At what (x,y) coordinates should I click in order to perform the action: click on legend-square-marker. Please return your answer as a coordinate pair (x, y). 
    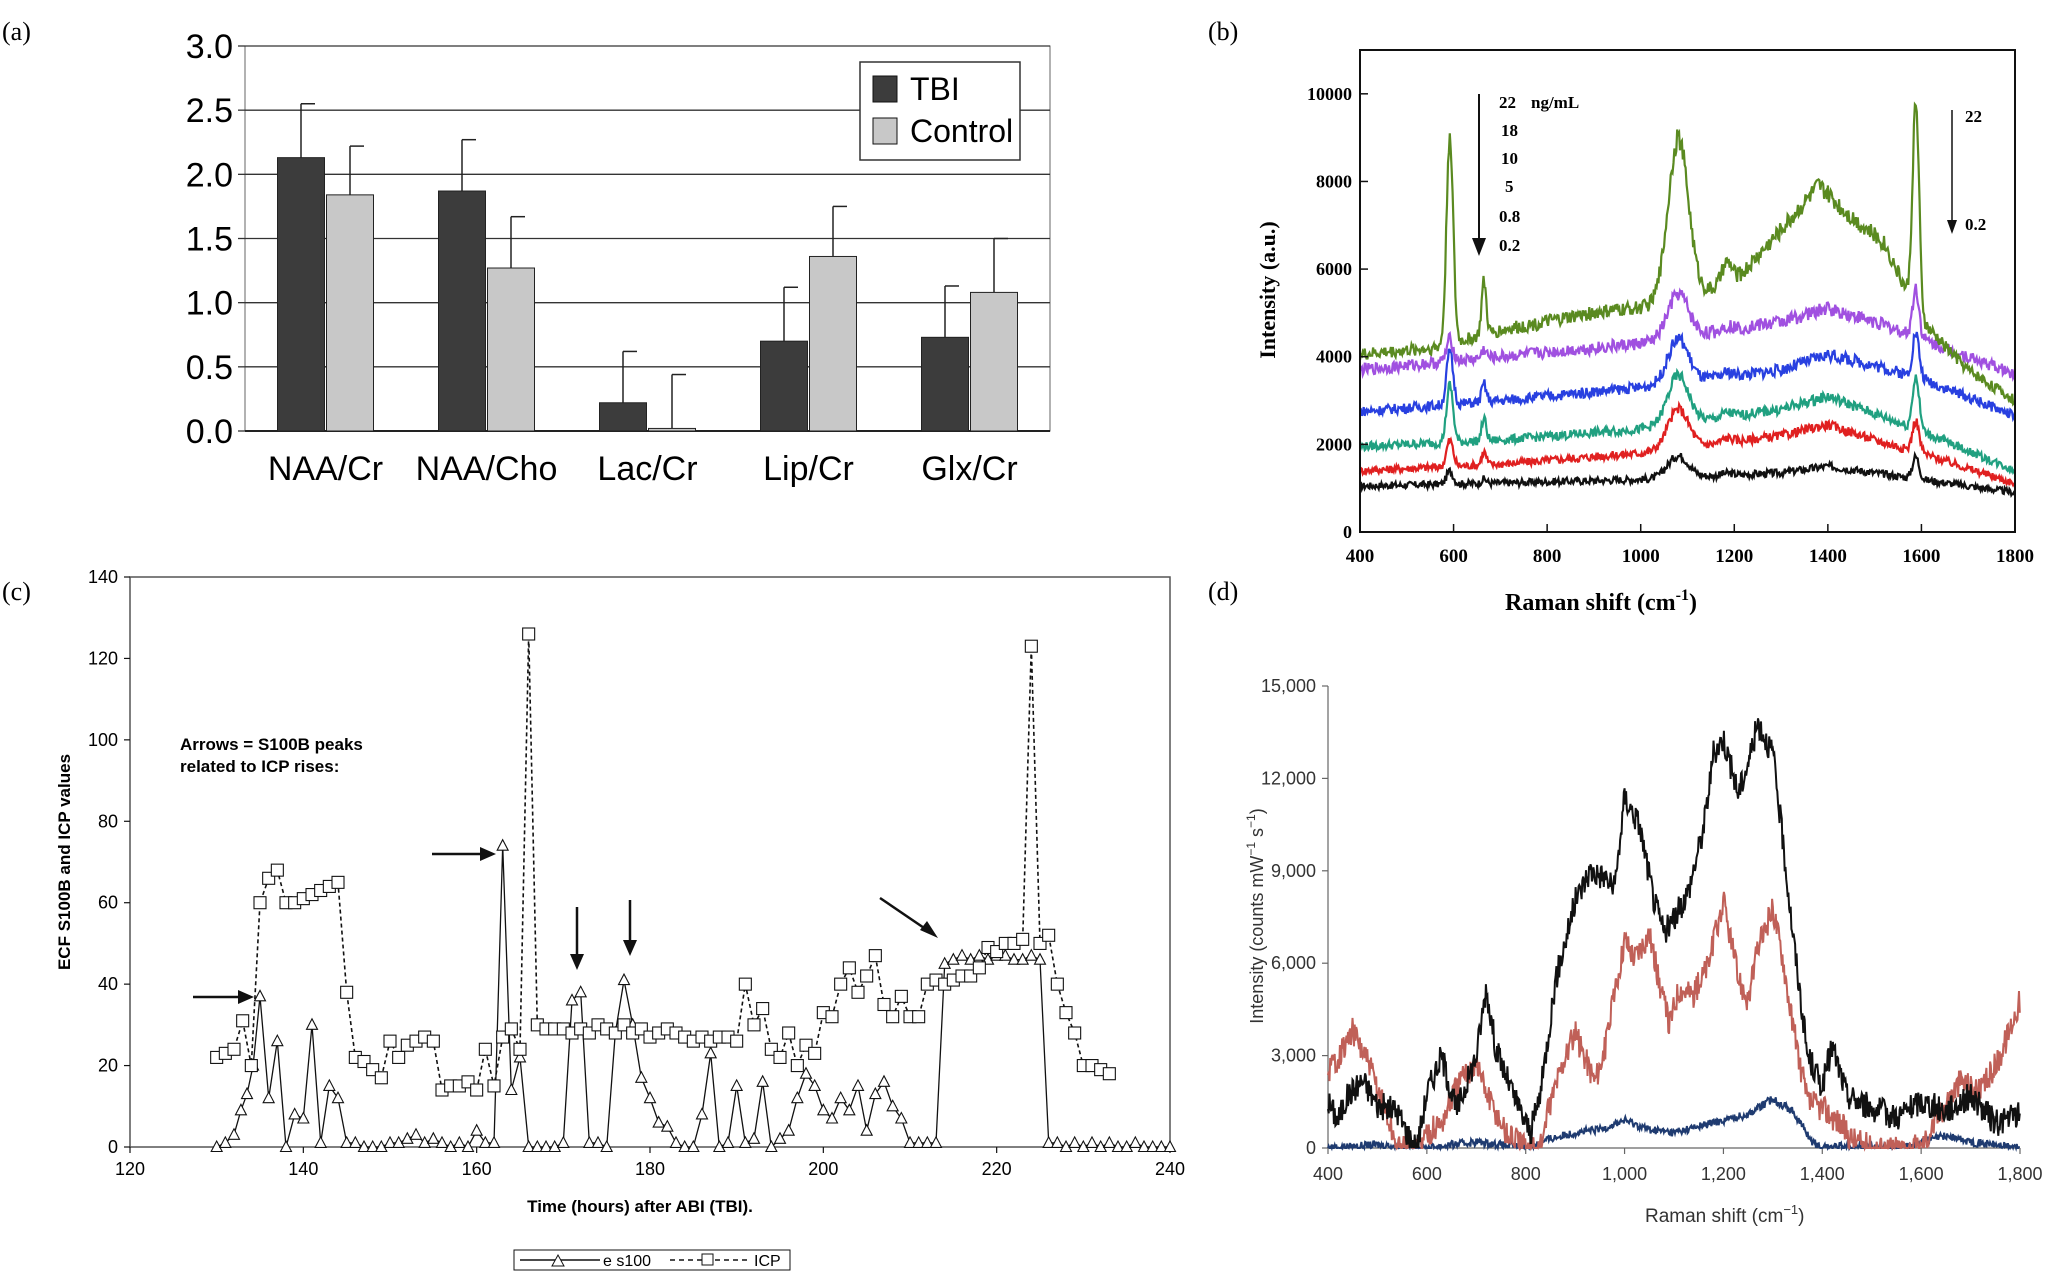
    Looking at the image, I should click on (707, 1259).